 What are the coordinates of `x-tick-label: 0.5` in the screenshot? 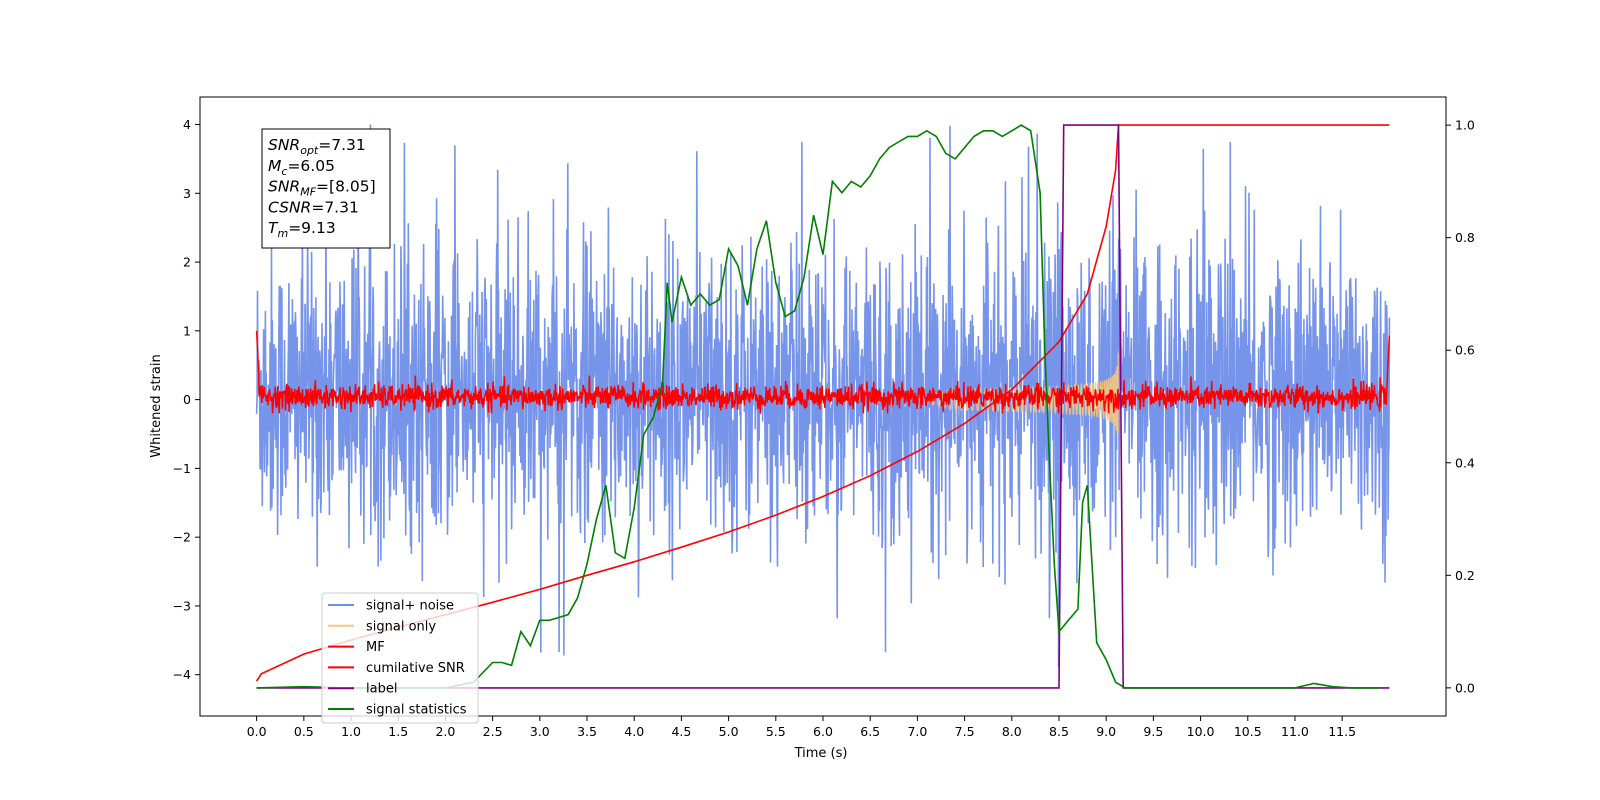 It's located at (304, 731).